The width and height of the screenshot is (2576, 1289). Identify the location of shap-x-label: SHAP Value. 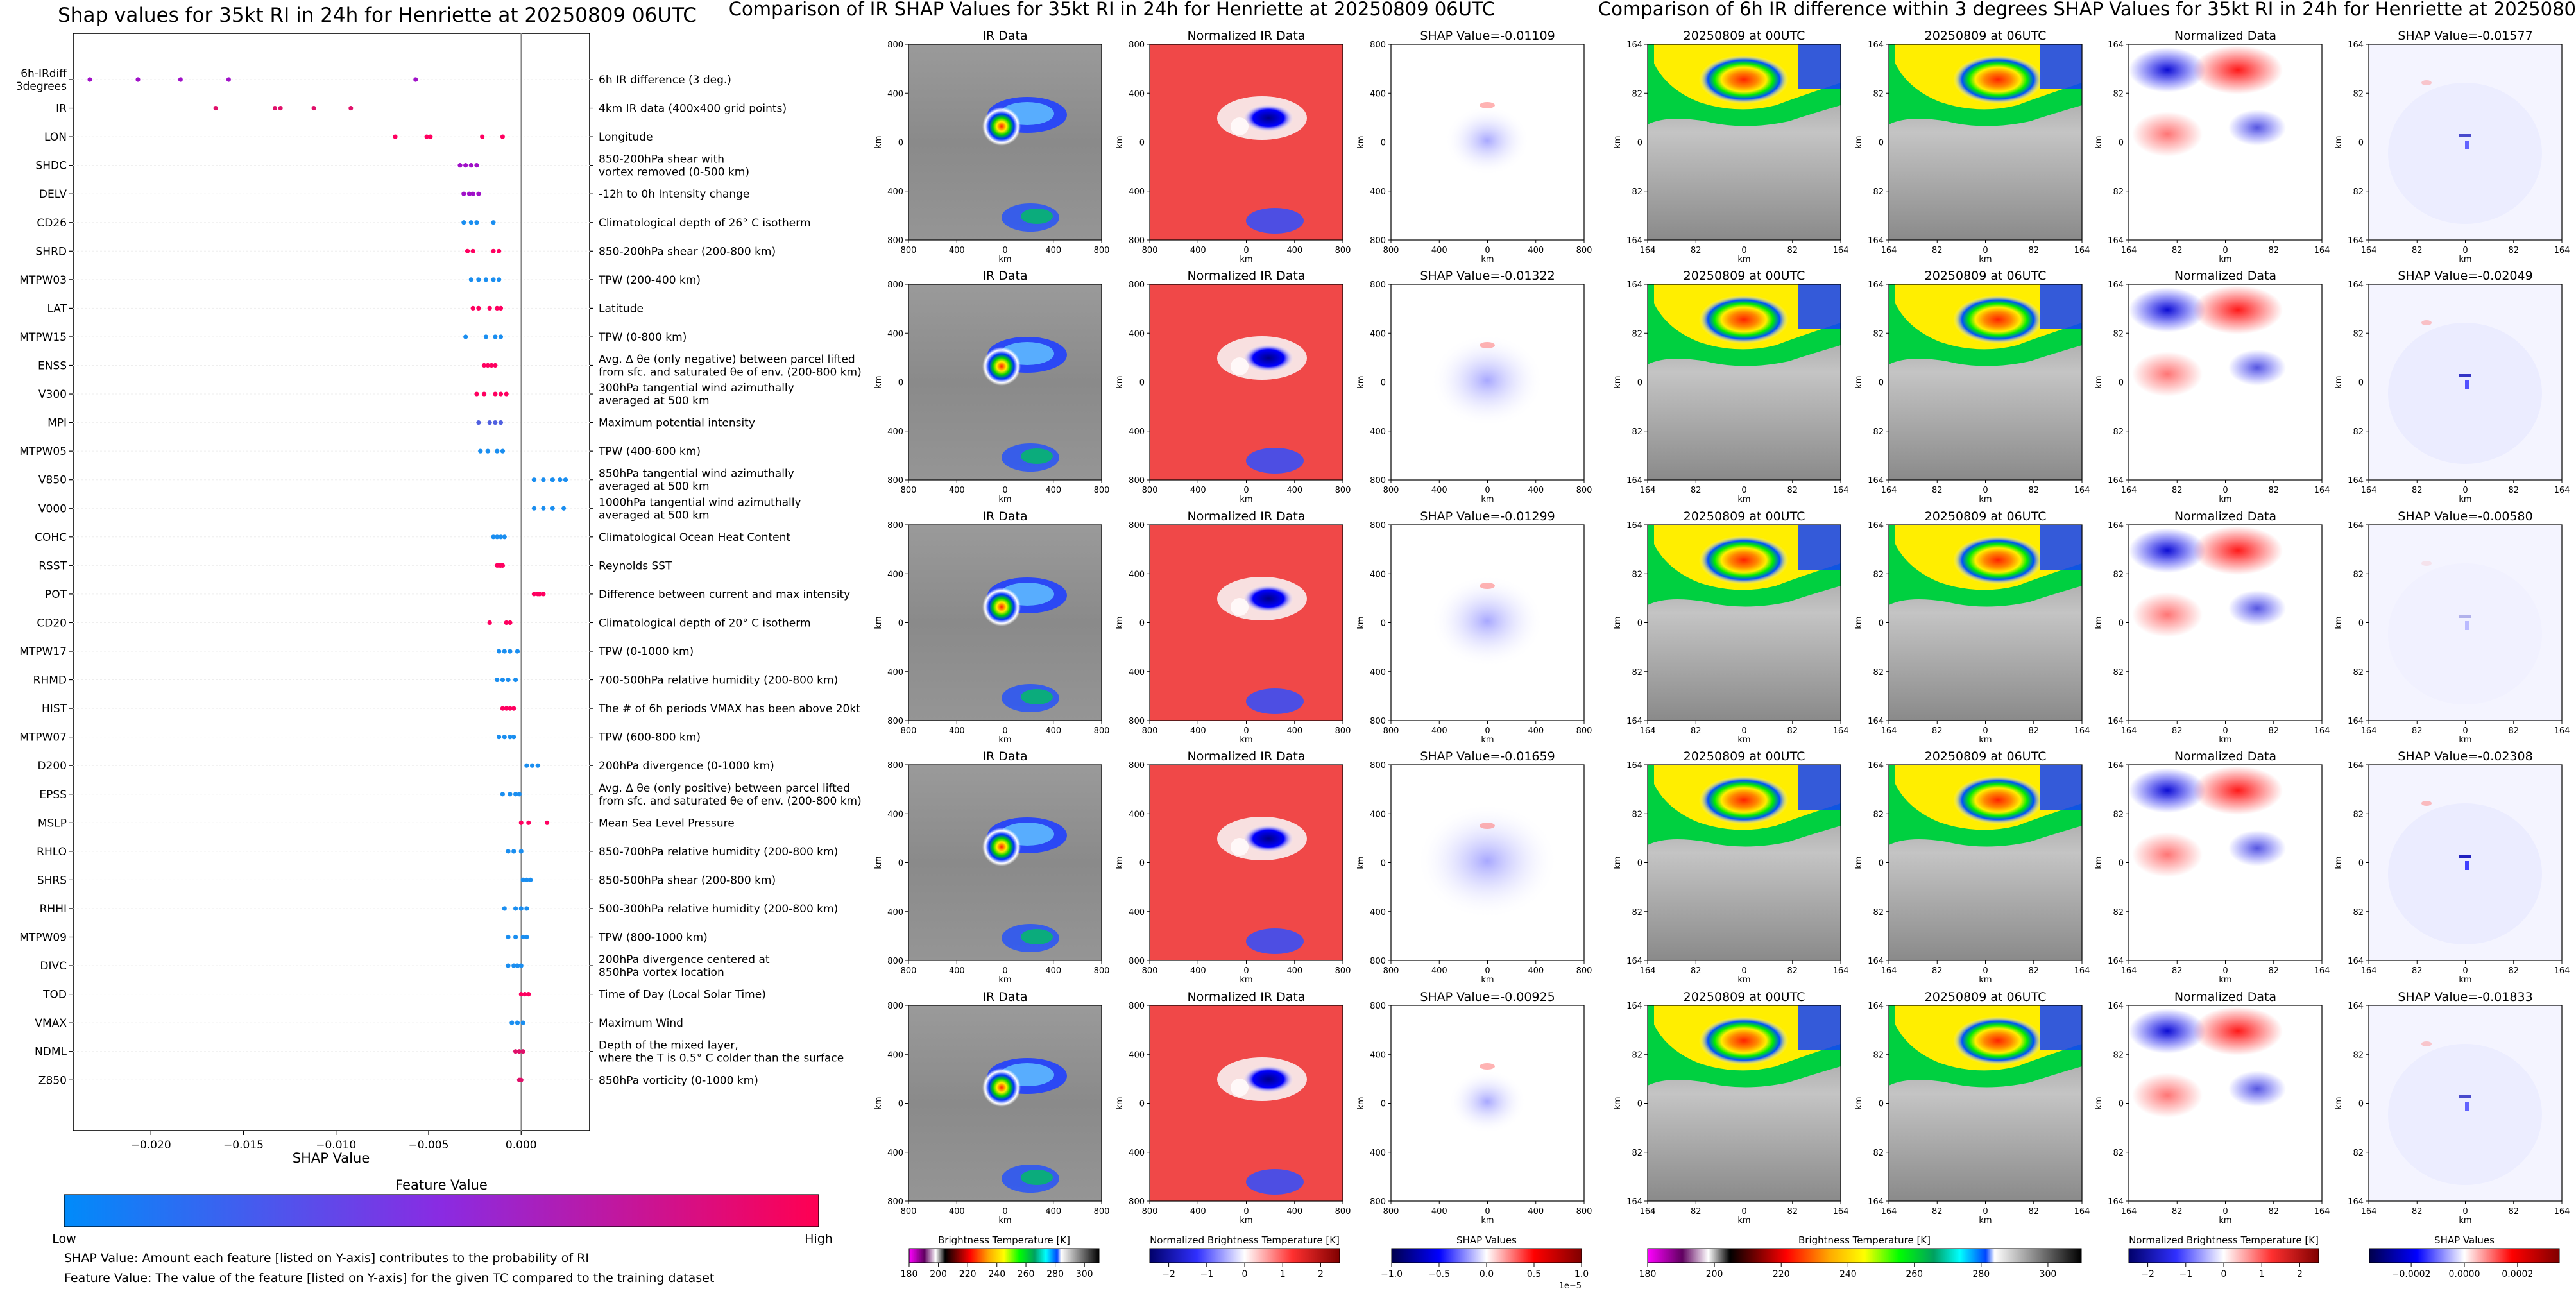
(331, 1158).